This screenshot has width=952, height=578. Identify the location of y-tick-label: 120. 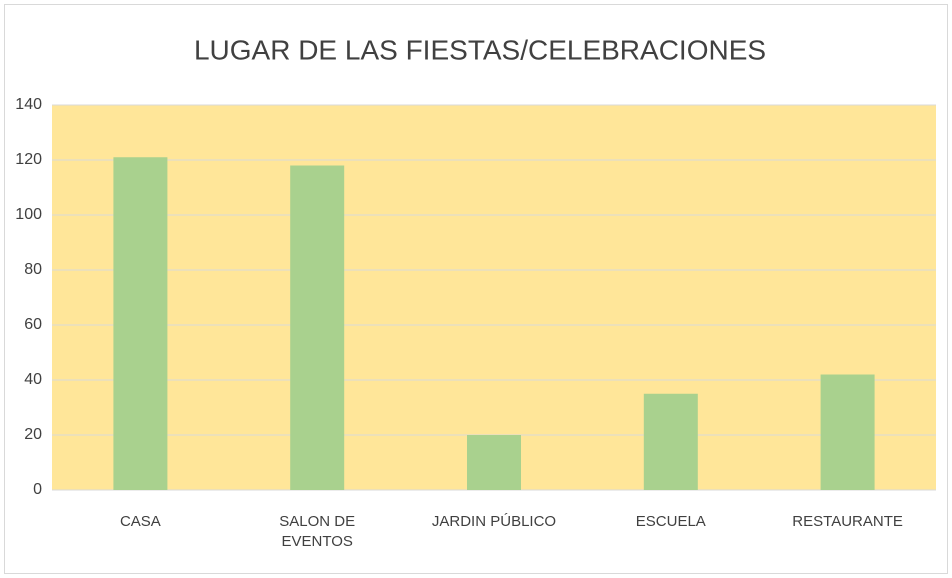
(28, 159).